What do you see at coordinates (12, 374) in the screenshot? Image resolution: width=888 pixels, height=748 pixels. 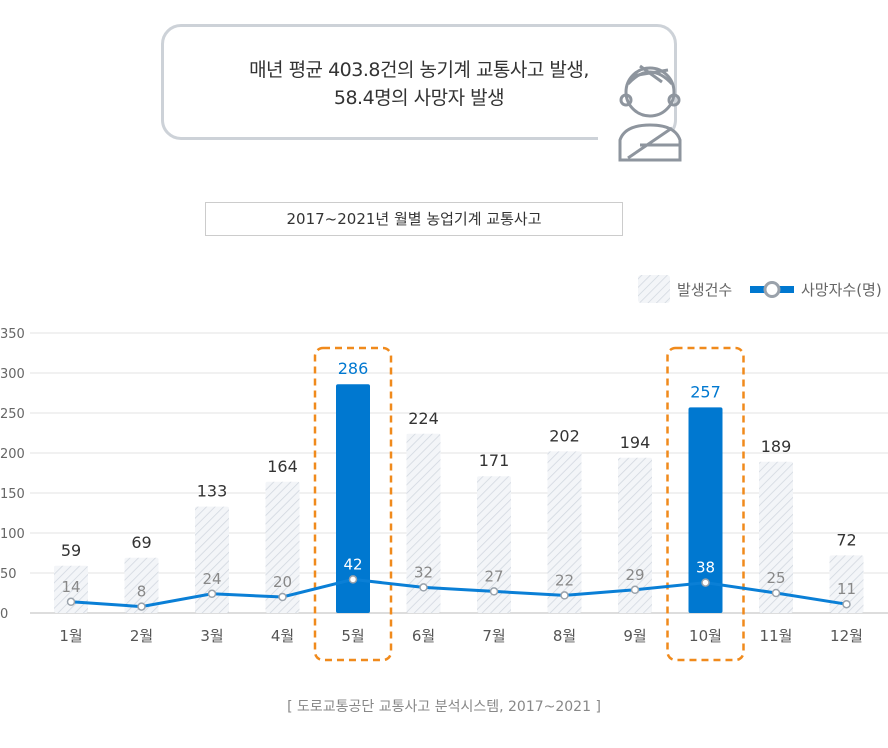 I see `y-tick-label: 300` at bounding box center [12, 374].